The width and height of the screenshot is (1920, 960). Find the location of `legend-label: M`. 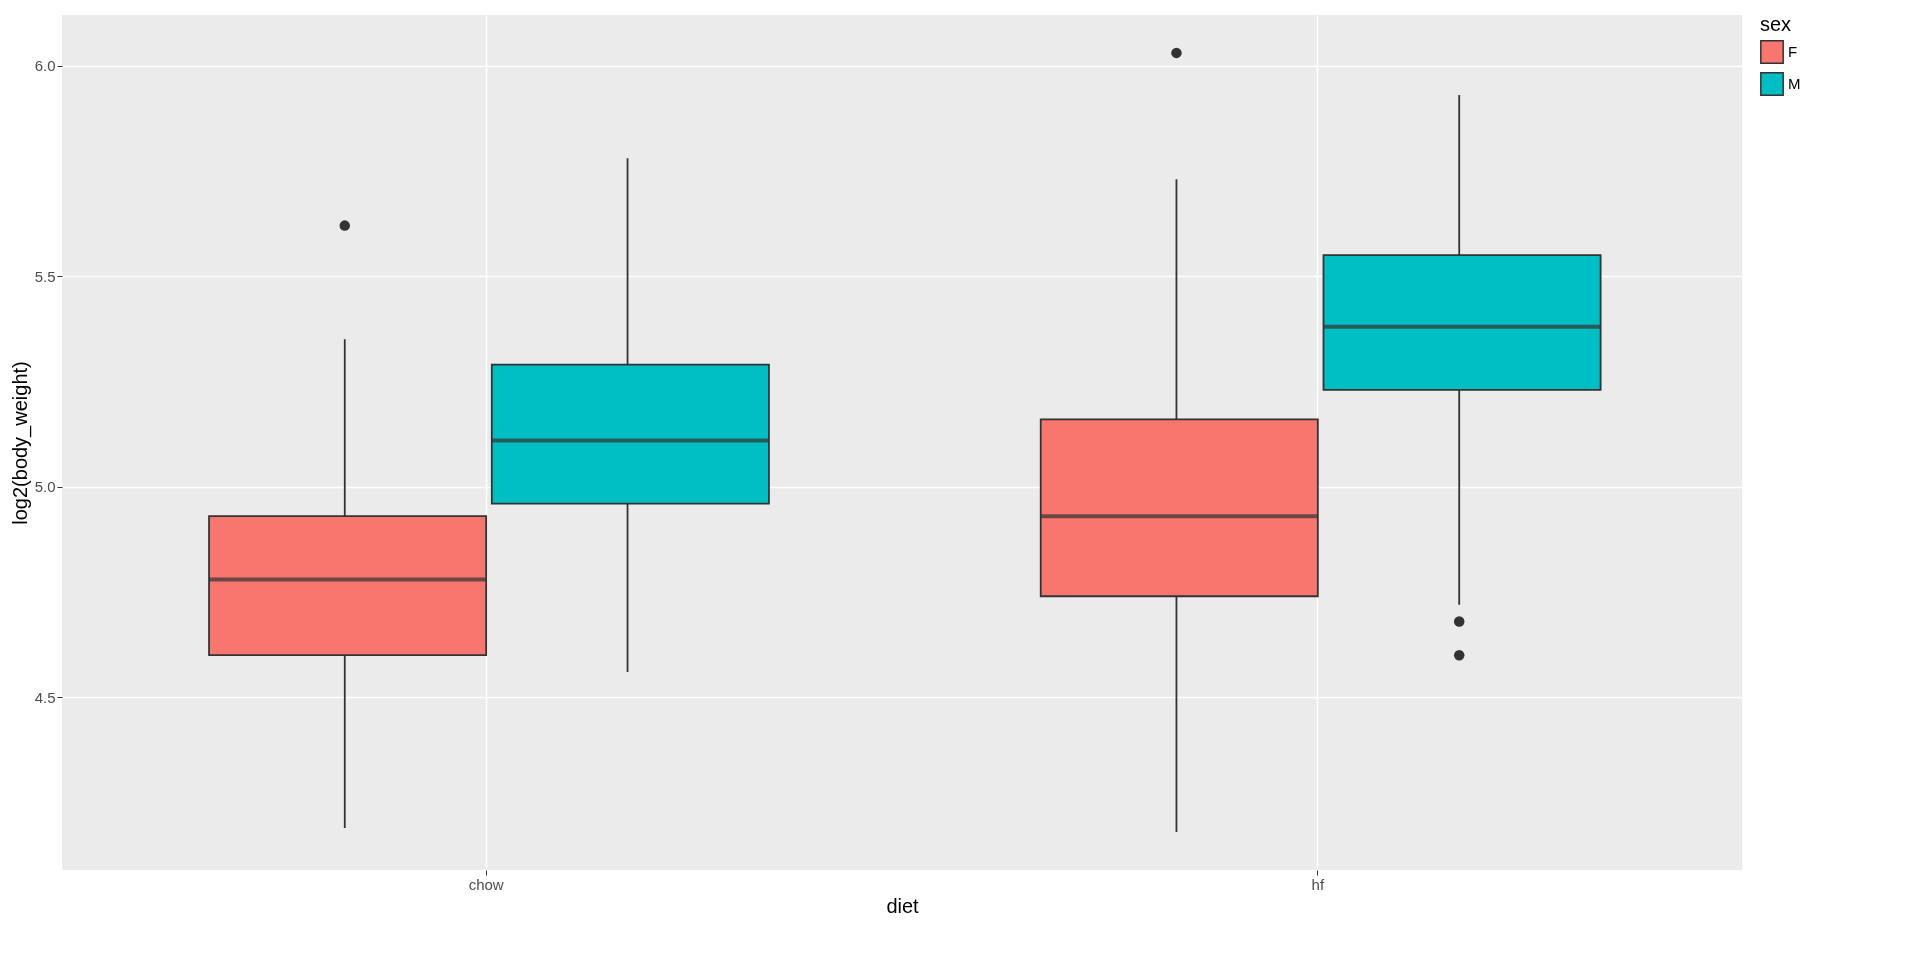

legend-label: M is located at coordinates (1794, 83).